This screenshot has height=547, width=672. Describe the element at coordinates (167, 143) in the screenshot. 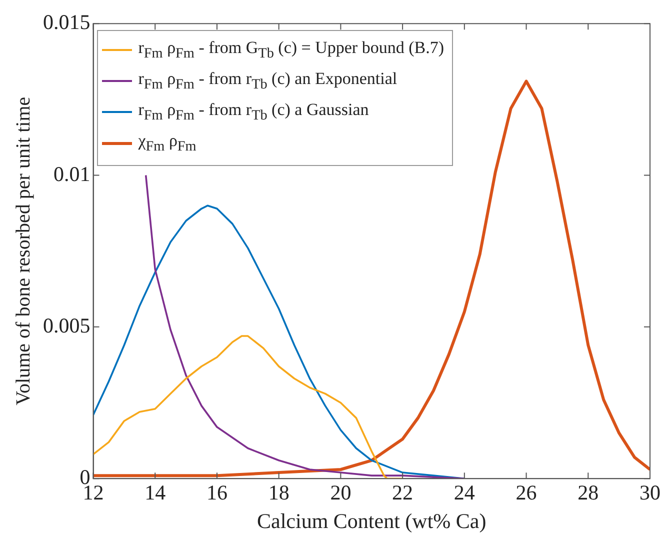

I see `legend-label: χ$_{Fm}$ ρ$_{Fm}$` at that location.